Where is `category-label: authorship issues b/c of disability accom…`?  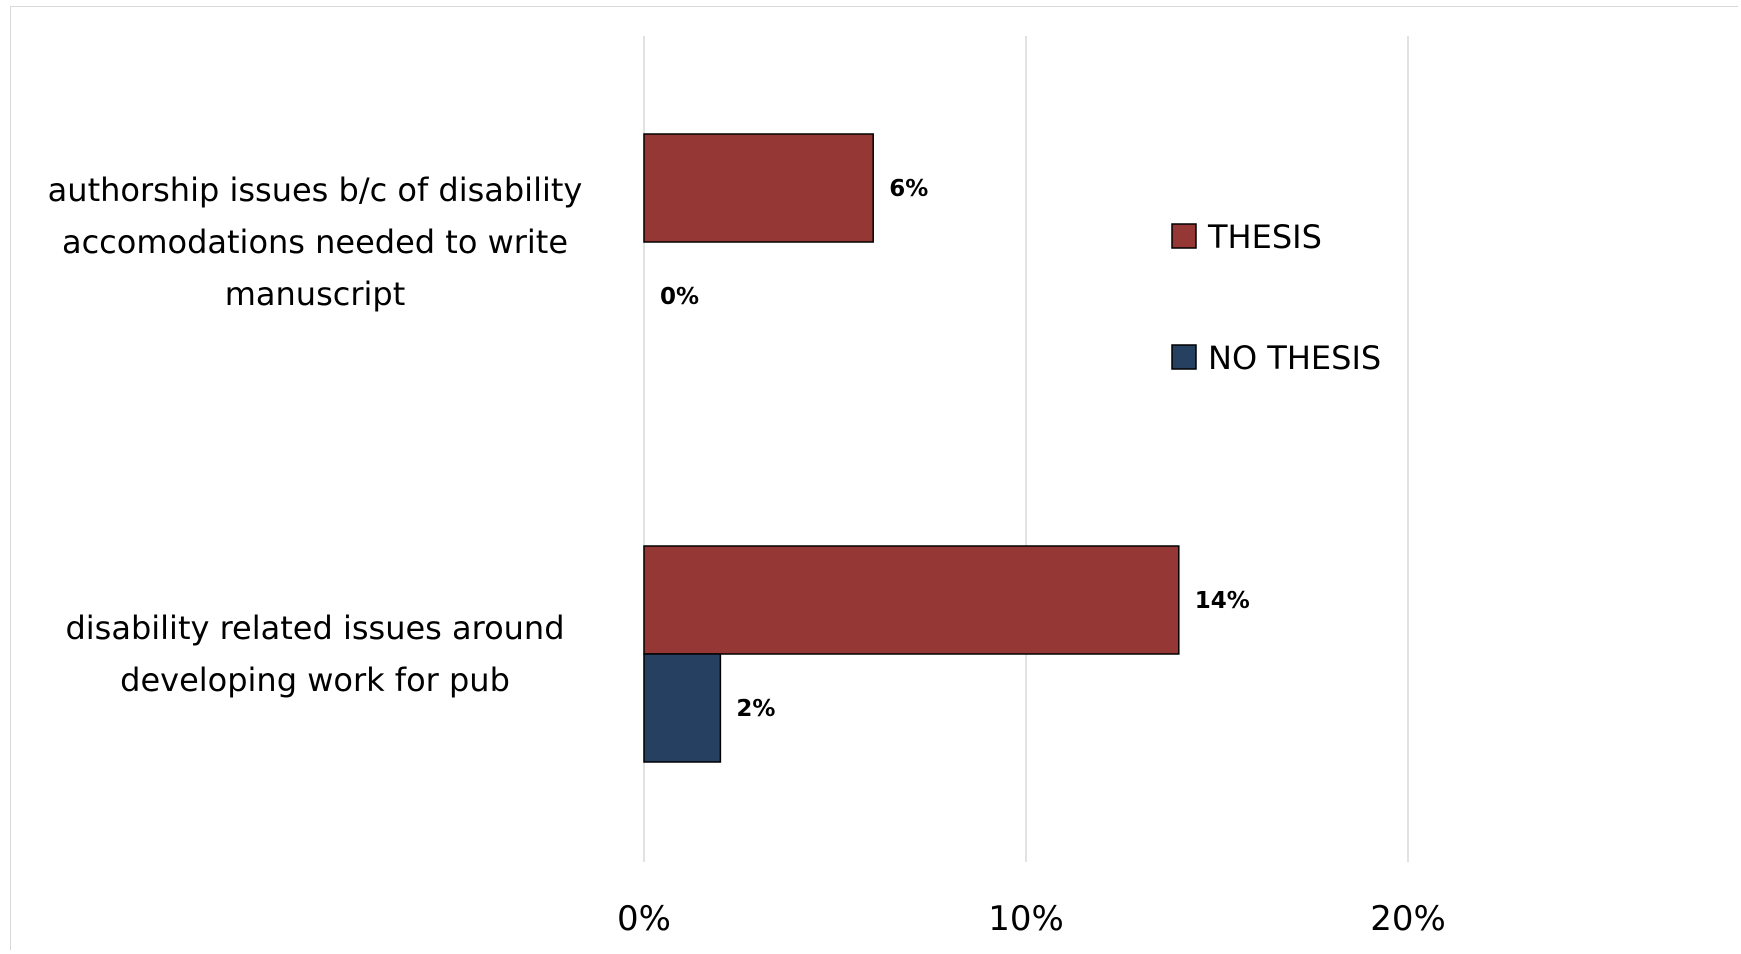
category-label: authorship issues b/c of disability accom… is located at coordinates (315, 242).